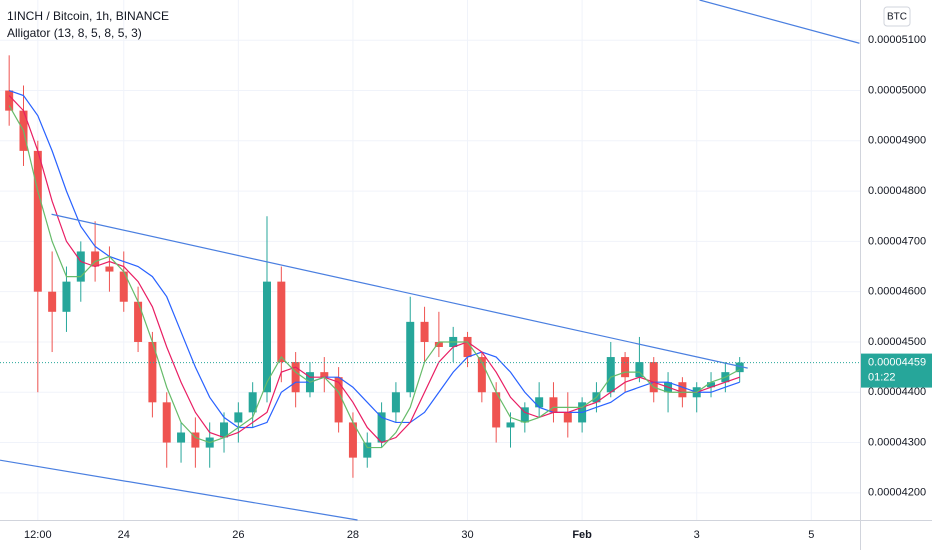 The height and width of the screenshot is (550, 932). What do you see at coordinates (582, 535) in the screenshot?
I see `x-tick-label: Feb` at bounding box center [582, 535].